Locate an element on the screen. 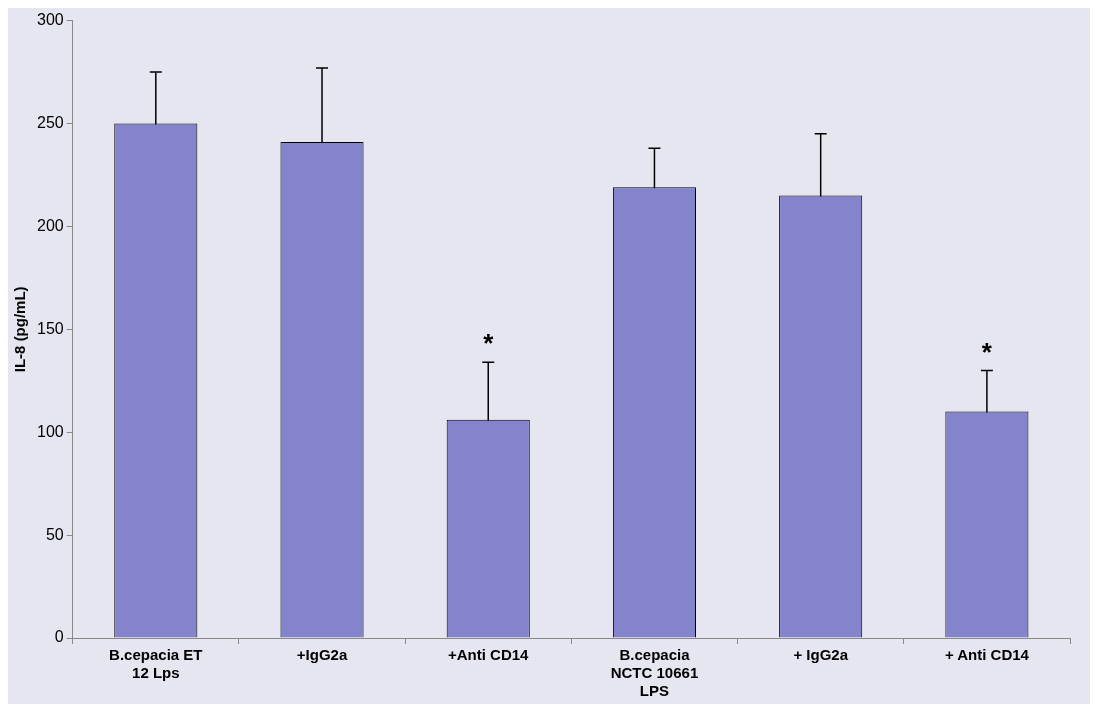 The image size is (1098, 712). y-tick-label: 0 is located at coordinates (59, 637).